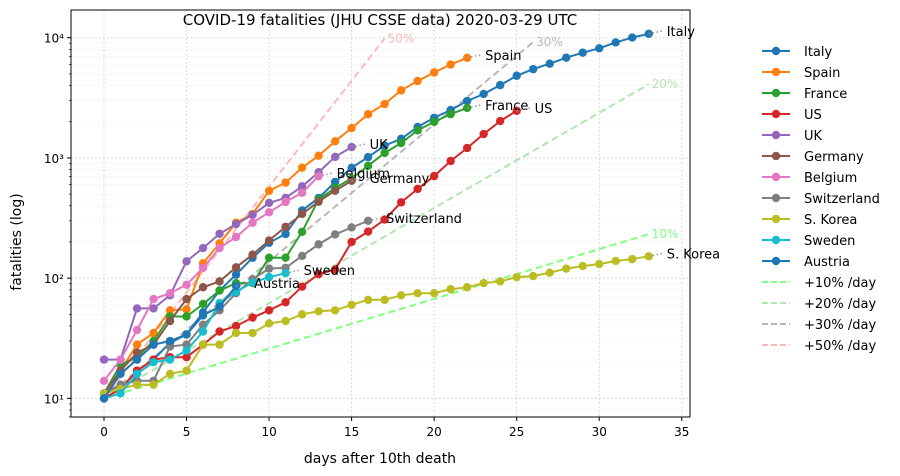 This screenshot has height=476, width=900. I want to click on x-axis-label: days after 10th death, so click(380, 459).